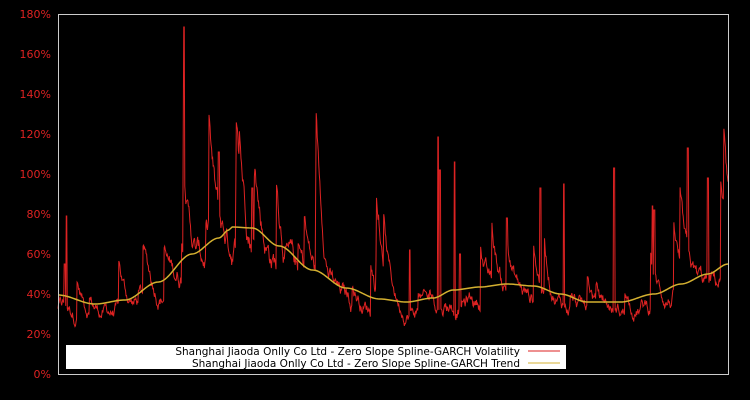 The width and height of the screenshot is (750, 400). Describe the element at coordinates (39, 334) in the screenshot. I see `y-tick-label: 20%` at that location.